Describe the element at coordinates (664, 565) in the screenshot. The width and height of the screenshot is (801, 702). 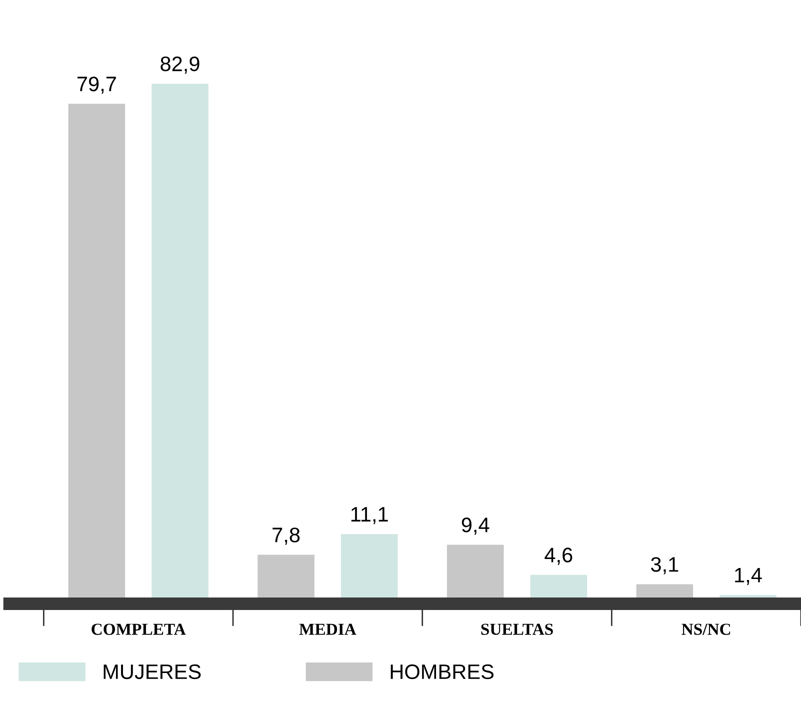
I see `data-label: 3,1` at that location.